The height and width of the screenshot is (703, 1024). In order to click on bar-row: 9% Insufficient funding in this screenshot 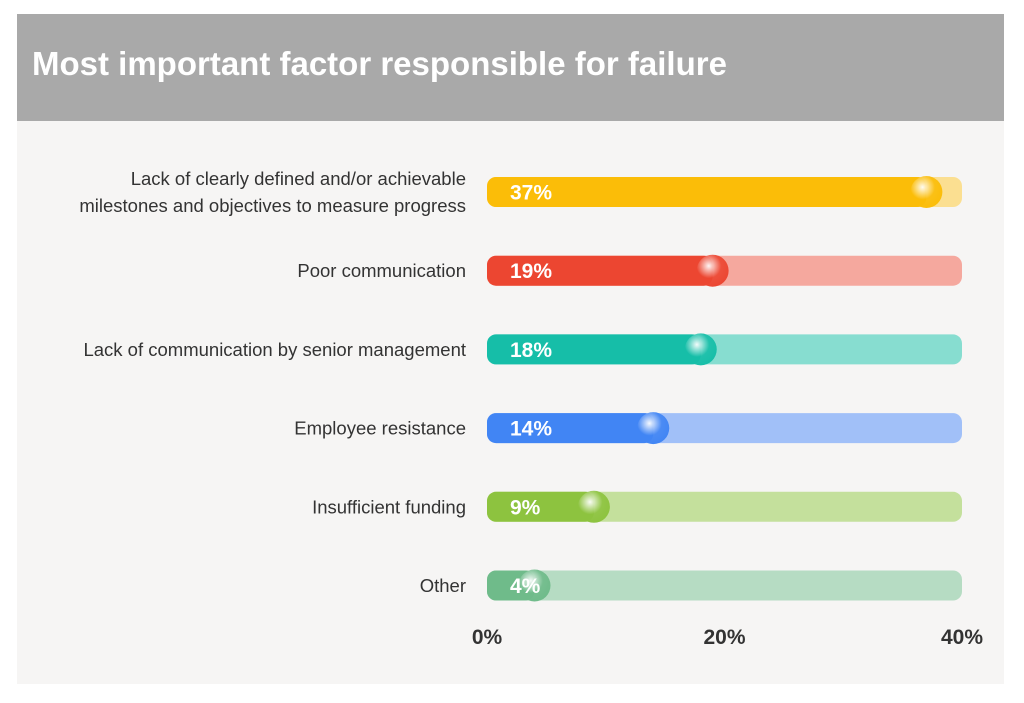, I will do `click(637, 506)`.